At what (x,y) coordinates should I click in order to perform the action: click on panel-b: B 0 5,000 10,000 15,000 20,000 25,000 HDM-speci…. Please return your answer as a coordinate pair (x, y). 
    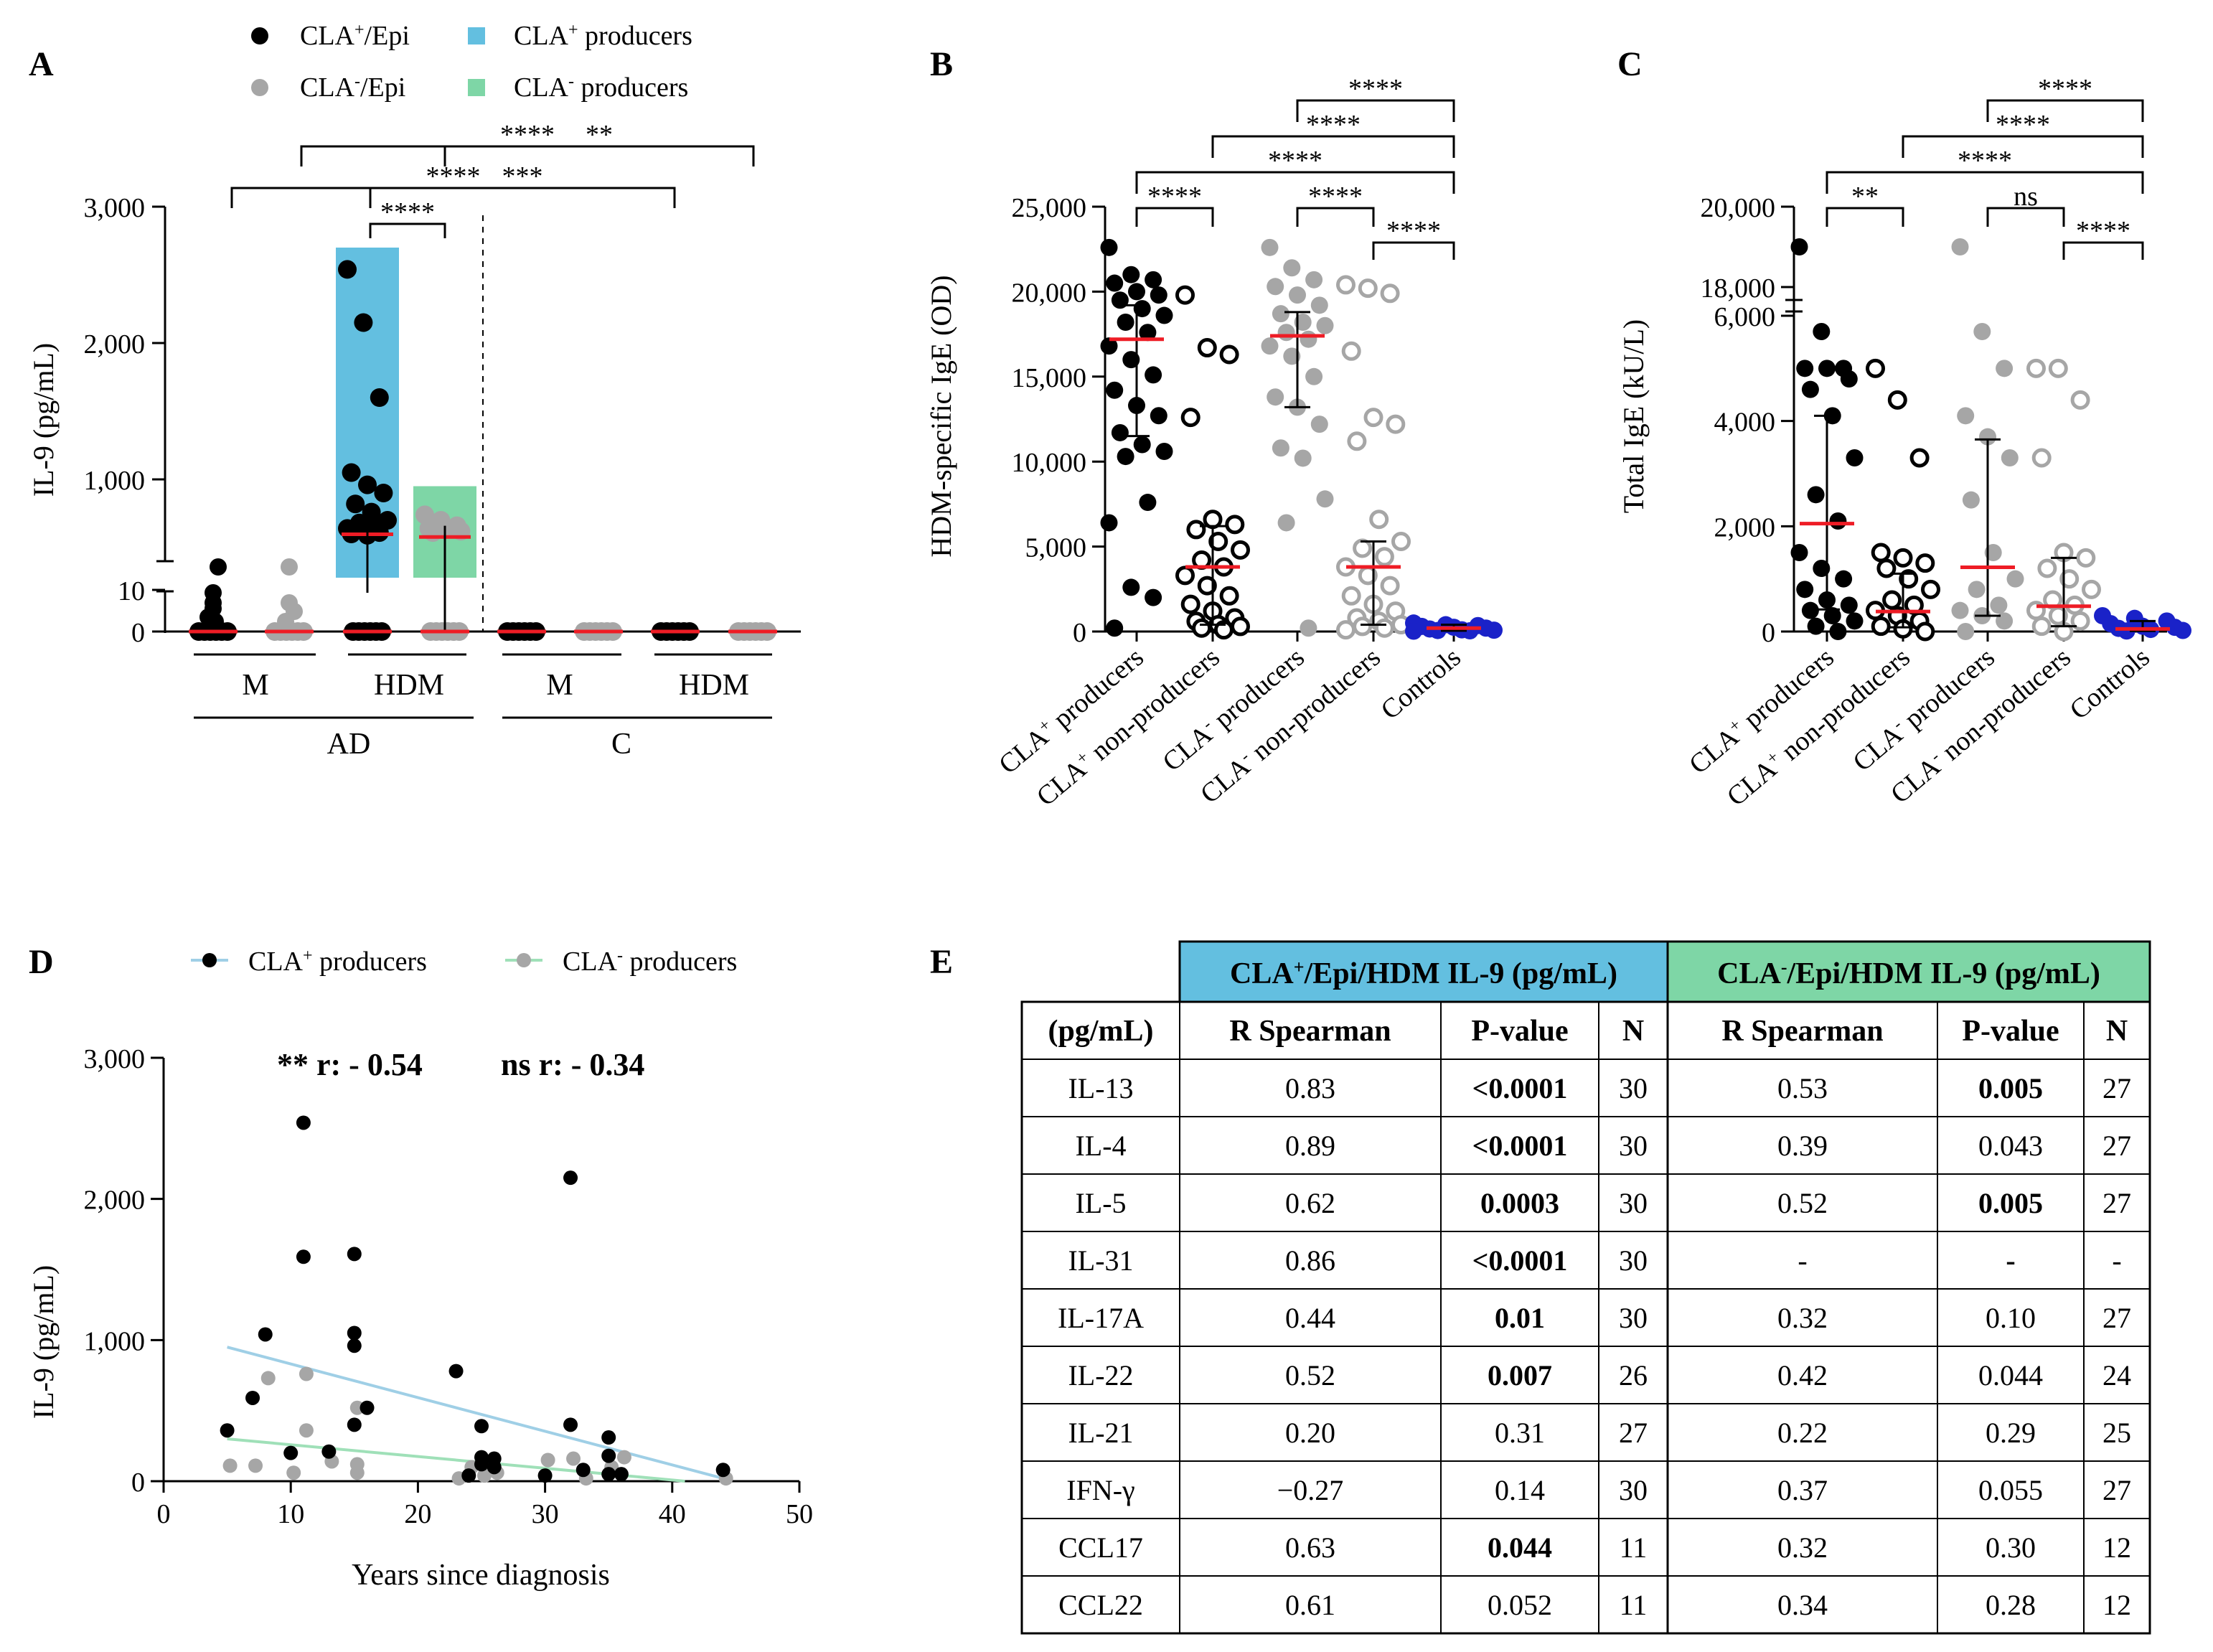
    Looking at the image, I should click on (1214, 428).